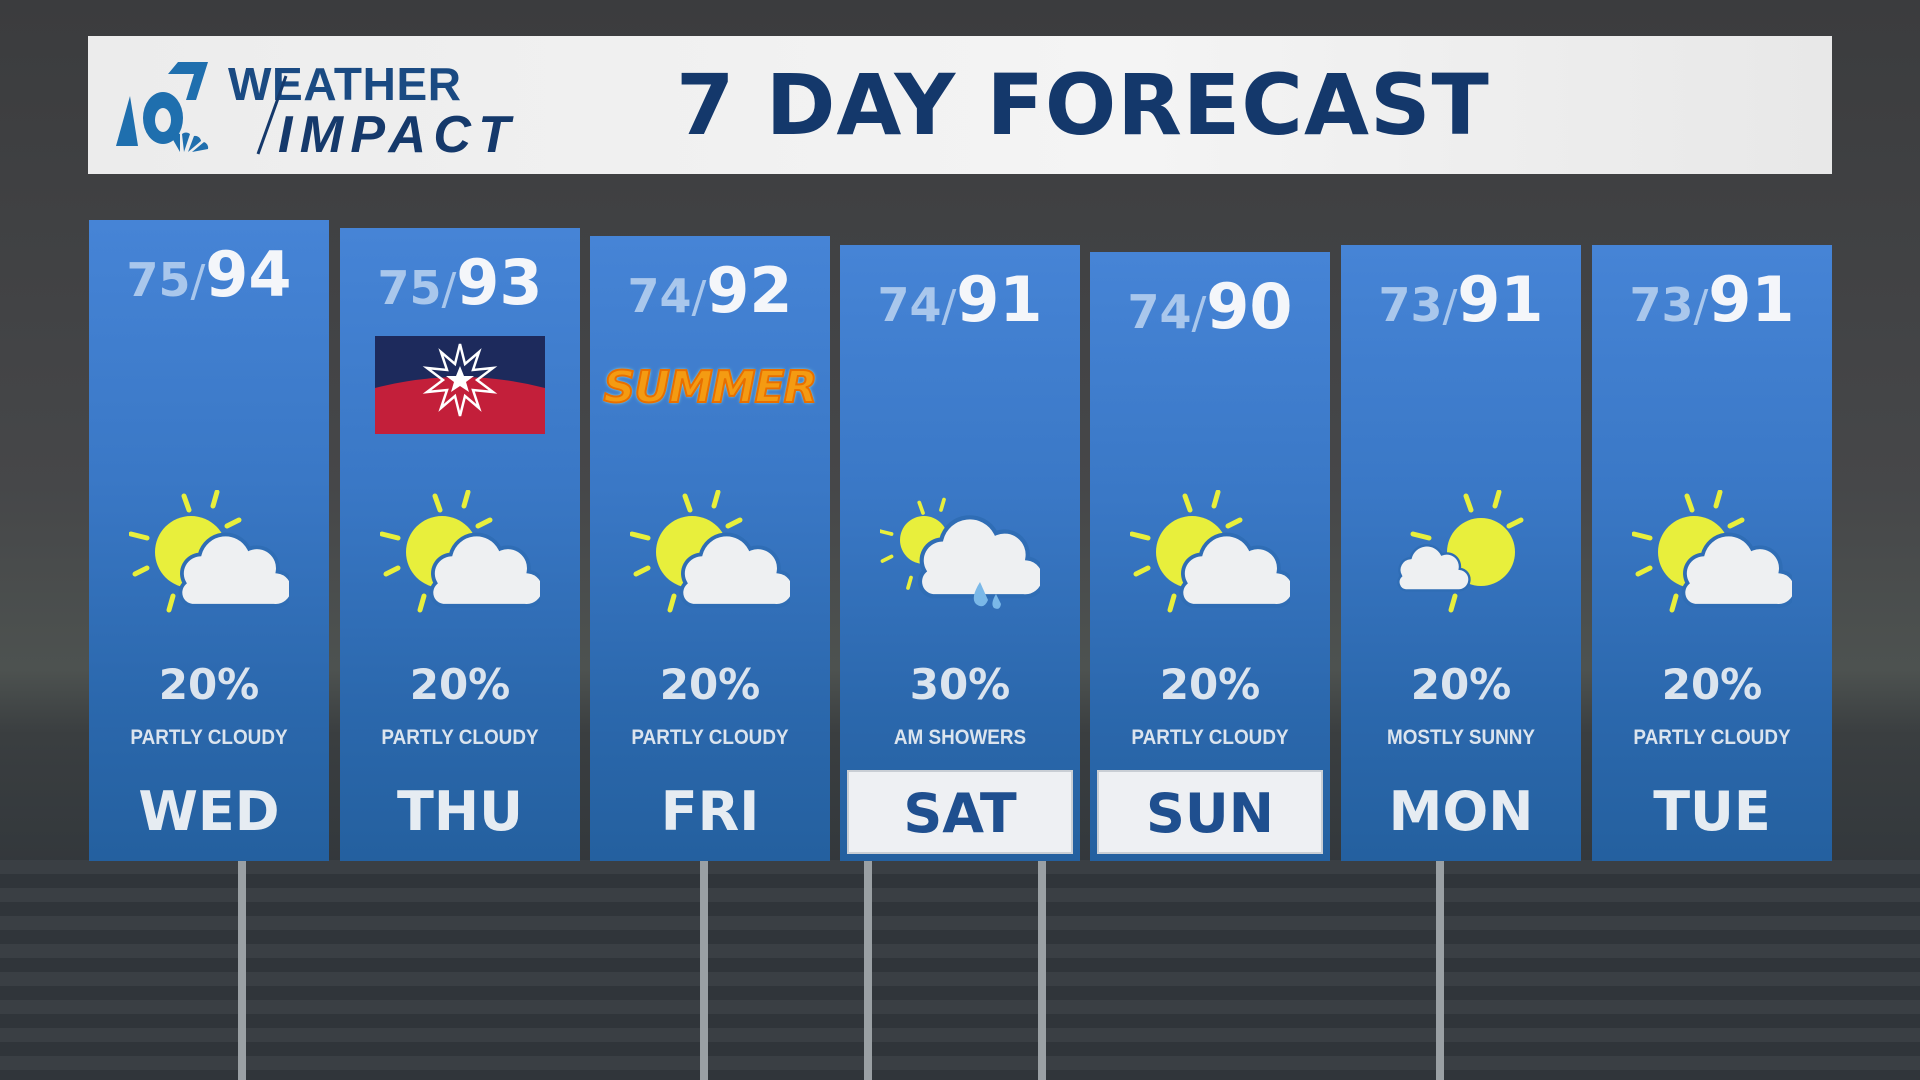 The width and height of the screenshot is (1920, 1080). I want to click on forecast-day-fri: 74/92 SUMMER 20% PARTLY CLOUDY FRI, so click(710, 548).